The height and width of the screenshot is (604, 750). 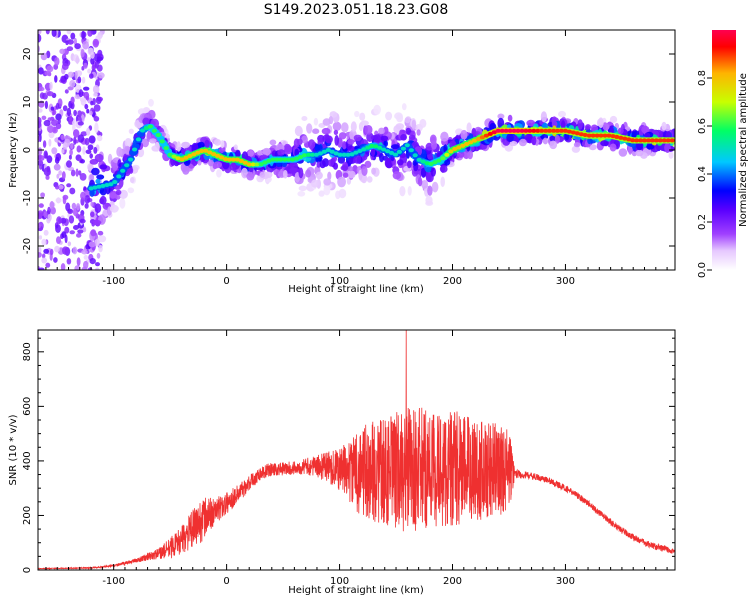 What do you see at coordinates (452, 281) in the screenshot?
I see `spectrogram-x-tick-label: 200` at bounding box center [452, 281].